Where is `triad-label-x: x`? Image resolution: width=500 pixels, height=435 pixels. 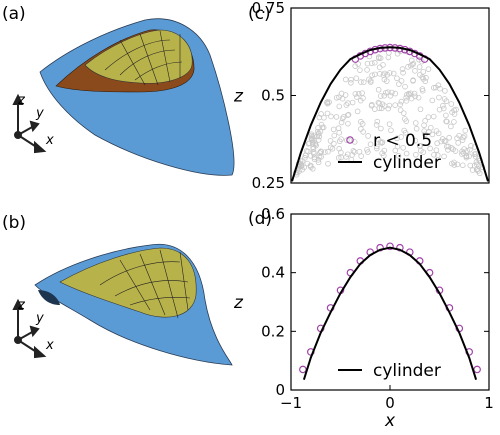 triad-label-x: x is located at coordinates (49, 140).